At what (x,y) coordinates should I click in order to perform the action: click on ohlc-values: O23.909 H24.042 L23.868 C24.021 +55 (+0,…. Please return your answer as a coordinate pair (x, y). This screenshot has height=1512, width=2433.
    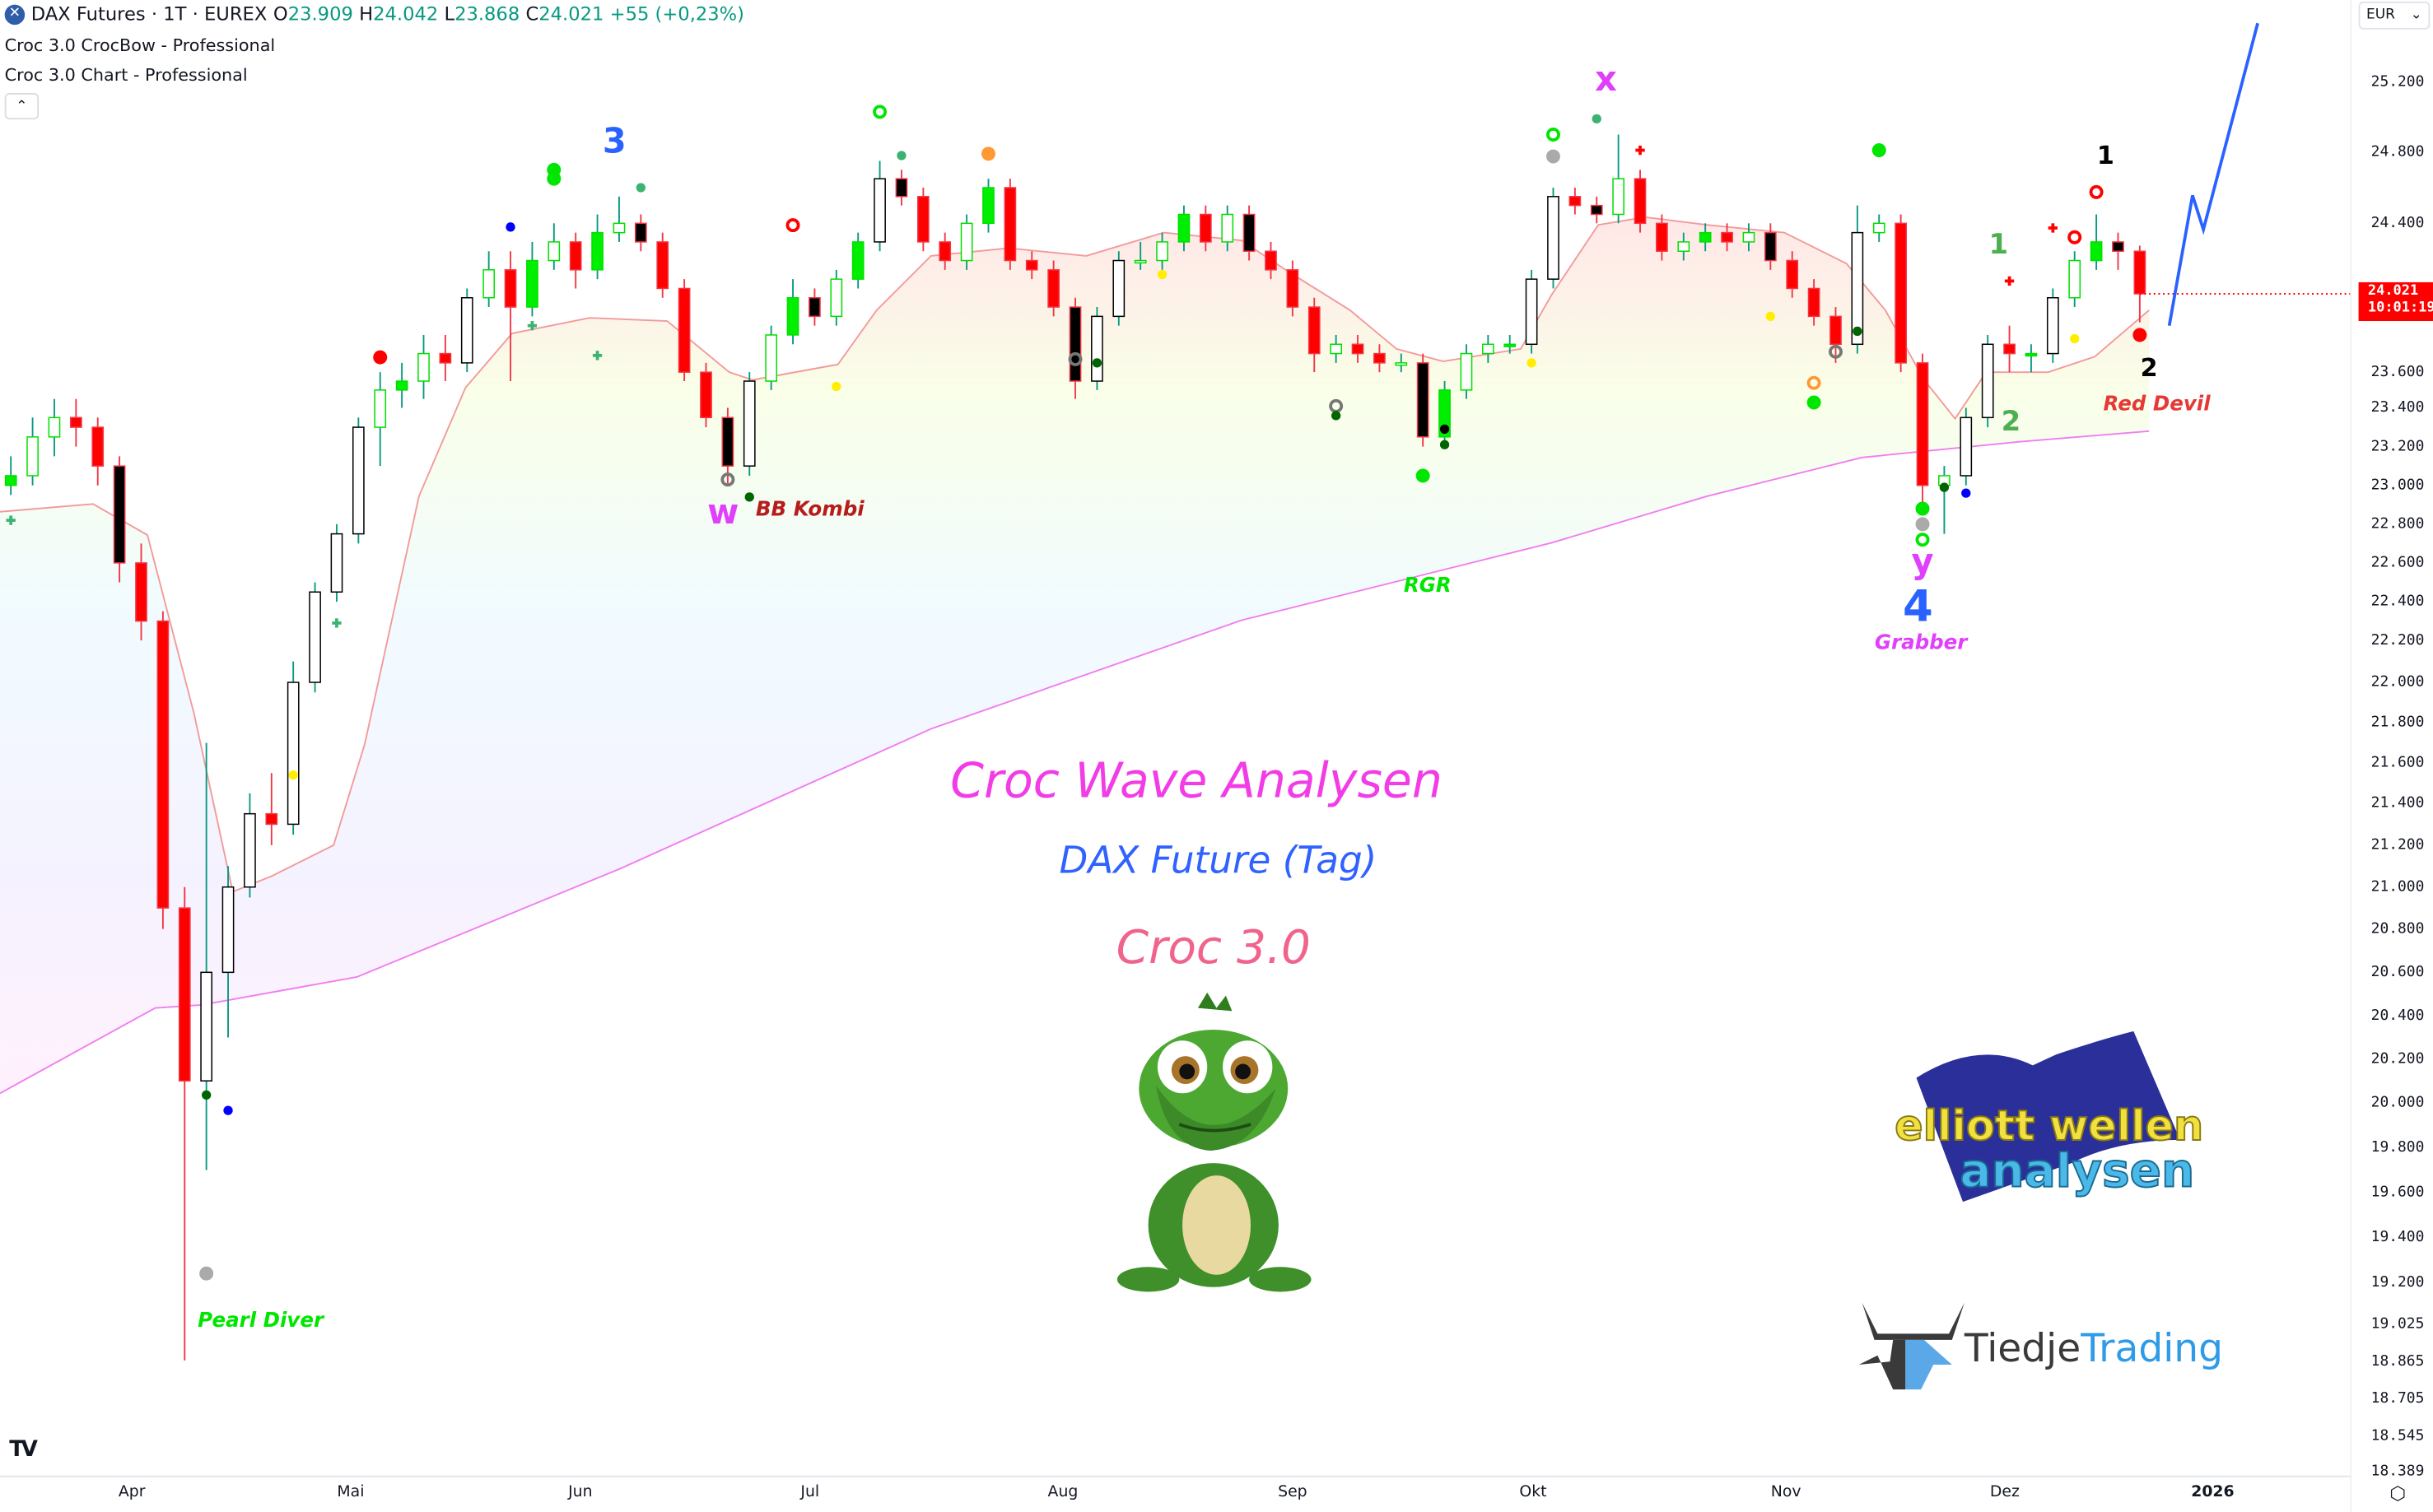
    Looking at the image, I should click on (509, 14).